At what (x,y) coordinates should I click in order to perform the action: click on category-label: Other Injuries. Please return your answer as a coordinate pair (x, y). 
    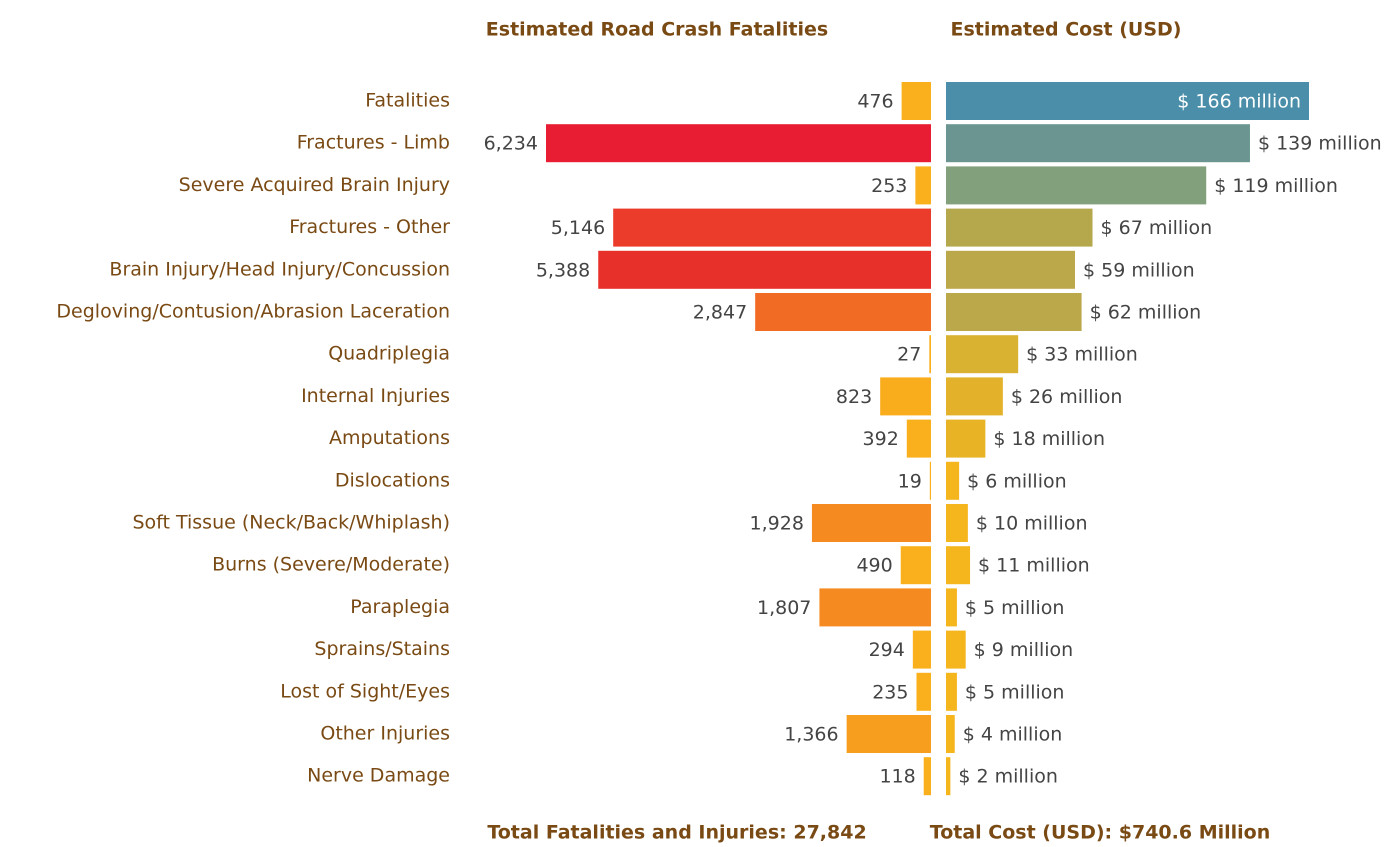
    Looking at the image, I should click on (385, 734).